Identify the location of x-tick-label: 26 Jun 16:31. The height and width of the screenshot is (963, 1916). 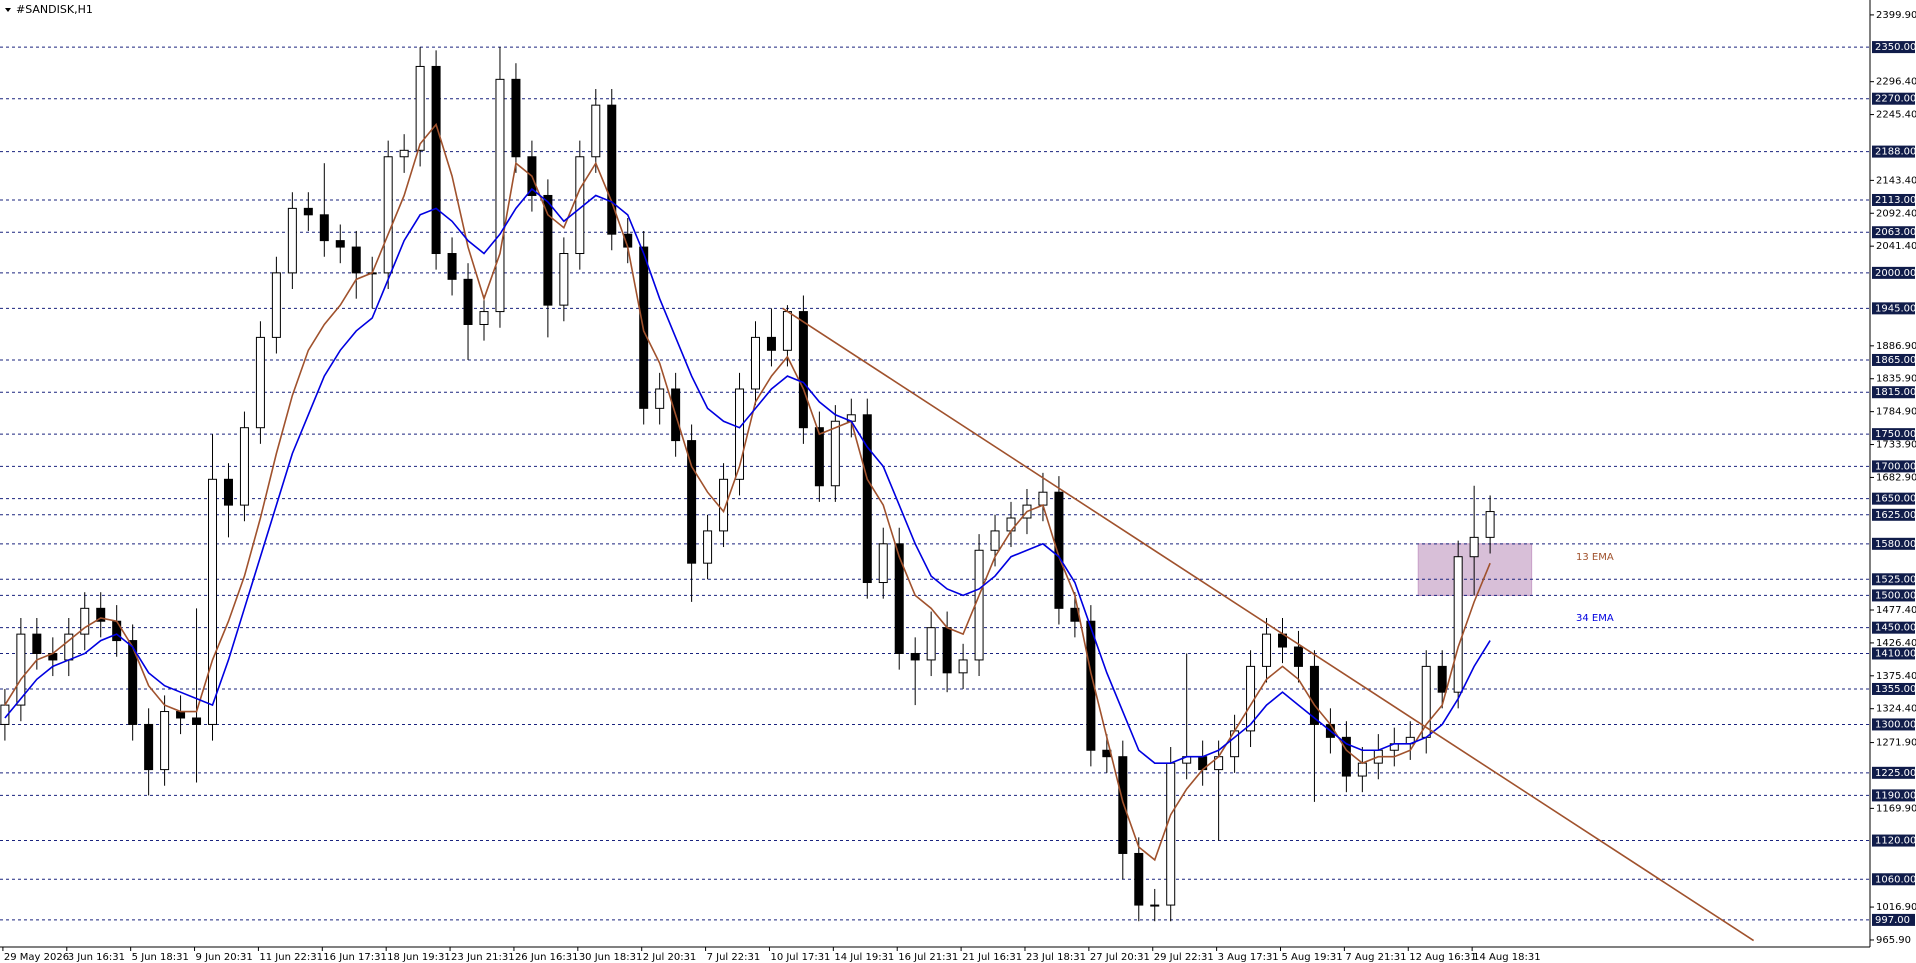
(547, 957).